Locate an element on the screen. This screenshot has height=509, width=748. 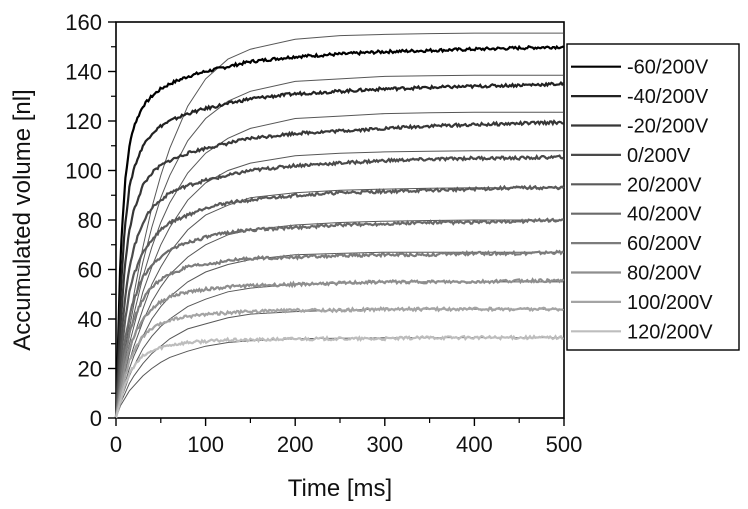
x-tick-label: 400 is located at coordinates (474, 444).